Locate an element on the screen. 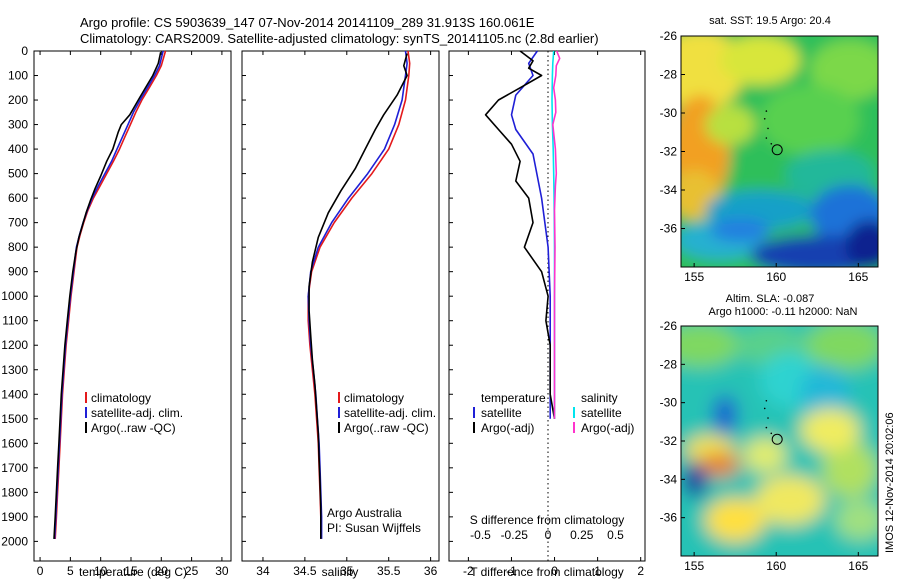  depth-tick-label: 900 is located at coordinates (18, 272).